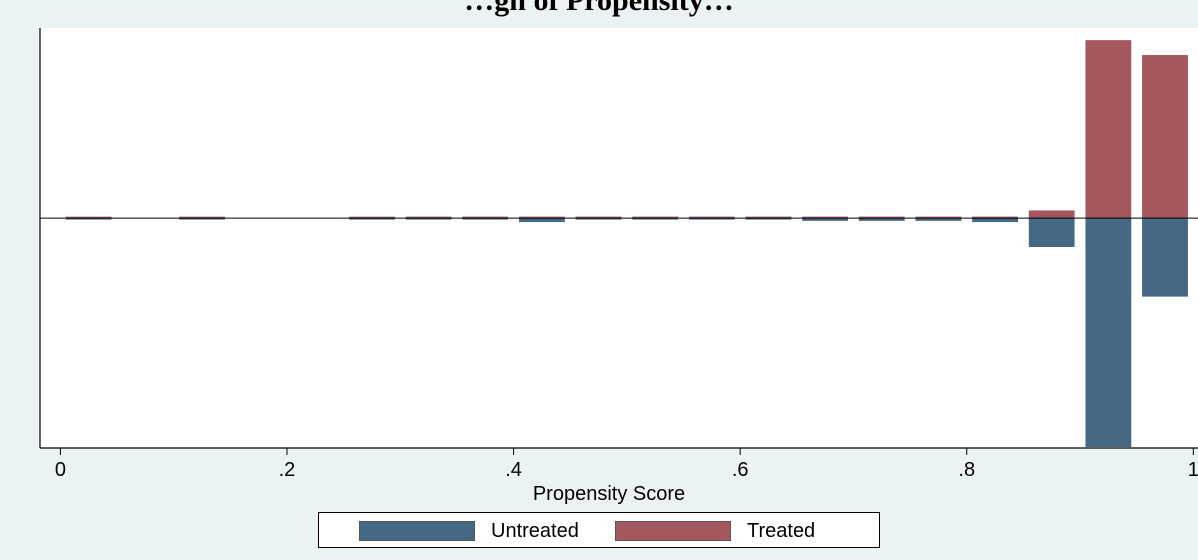  I want to click on legend-swatch-untreated, so click(417, 531).